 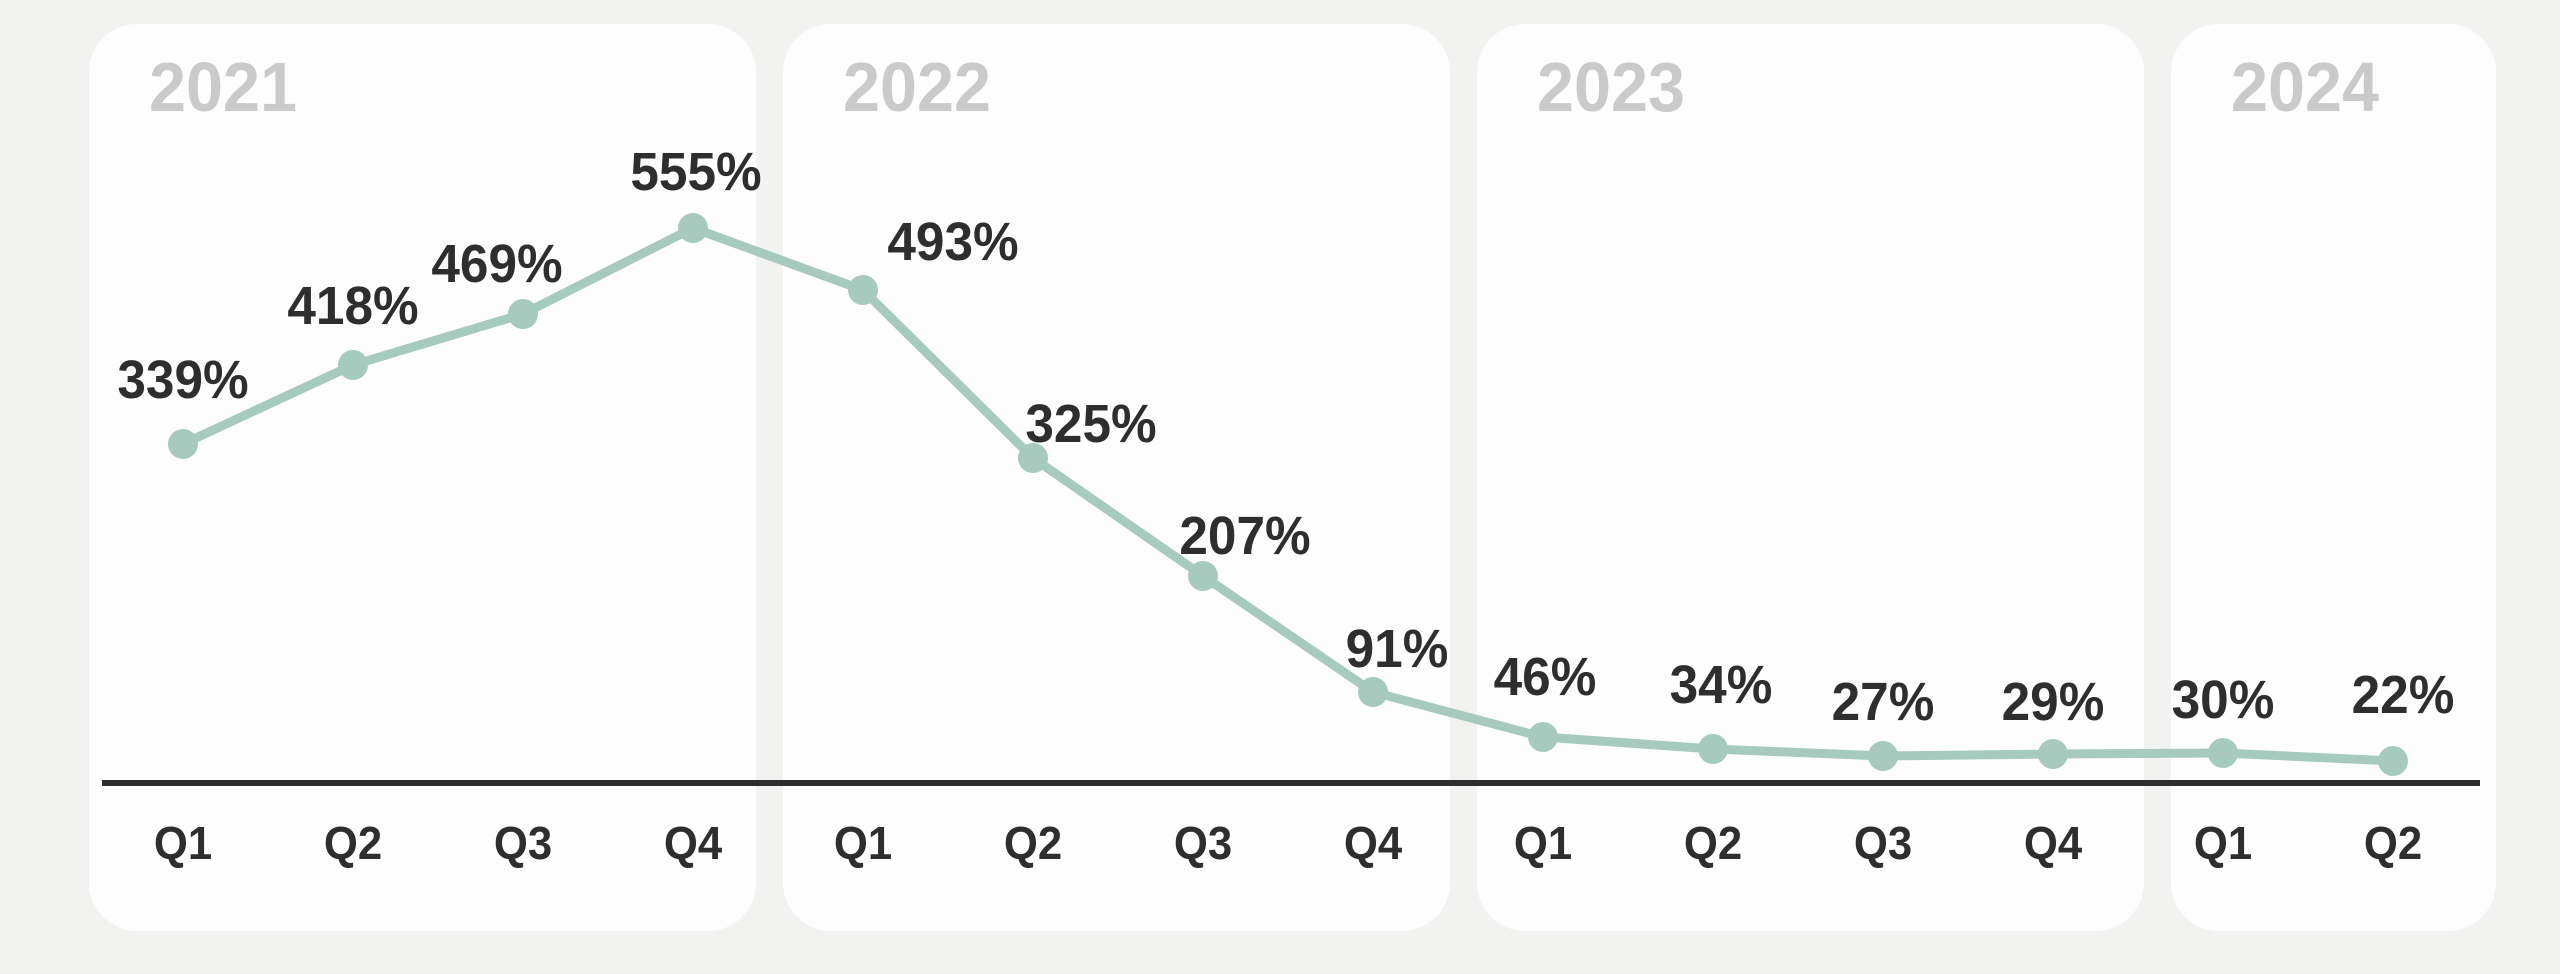 I want to click on year-label-2021: 2021, so click(x=223, y=87).